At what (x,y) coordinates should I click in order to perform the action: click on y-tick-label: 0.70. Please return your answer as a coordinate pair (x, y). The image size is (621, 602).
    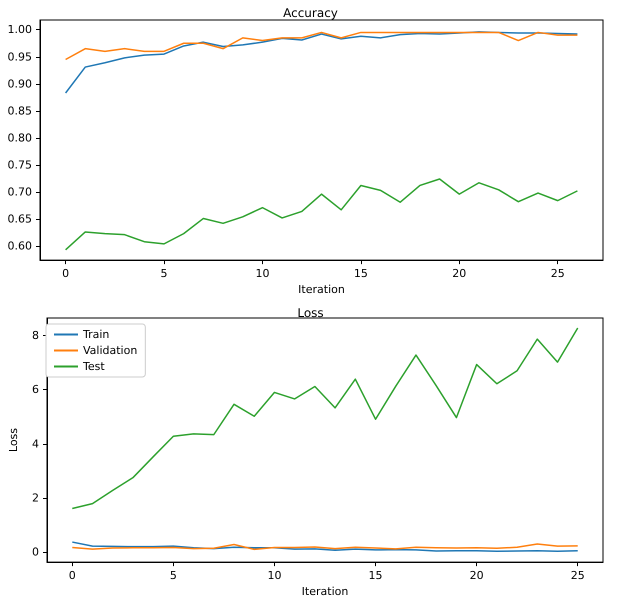
    Looking at the image, I should click on (20, 191).